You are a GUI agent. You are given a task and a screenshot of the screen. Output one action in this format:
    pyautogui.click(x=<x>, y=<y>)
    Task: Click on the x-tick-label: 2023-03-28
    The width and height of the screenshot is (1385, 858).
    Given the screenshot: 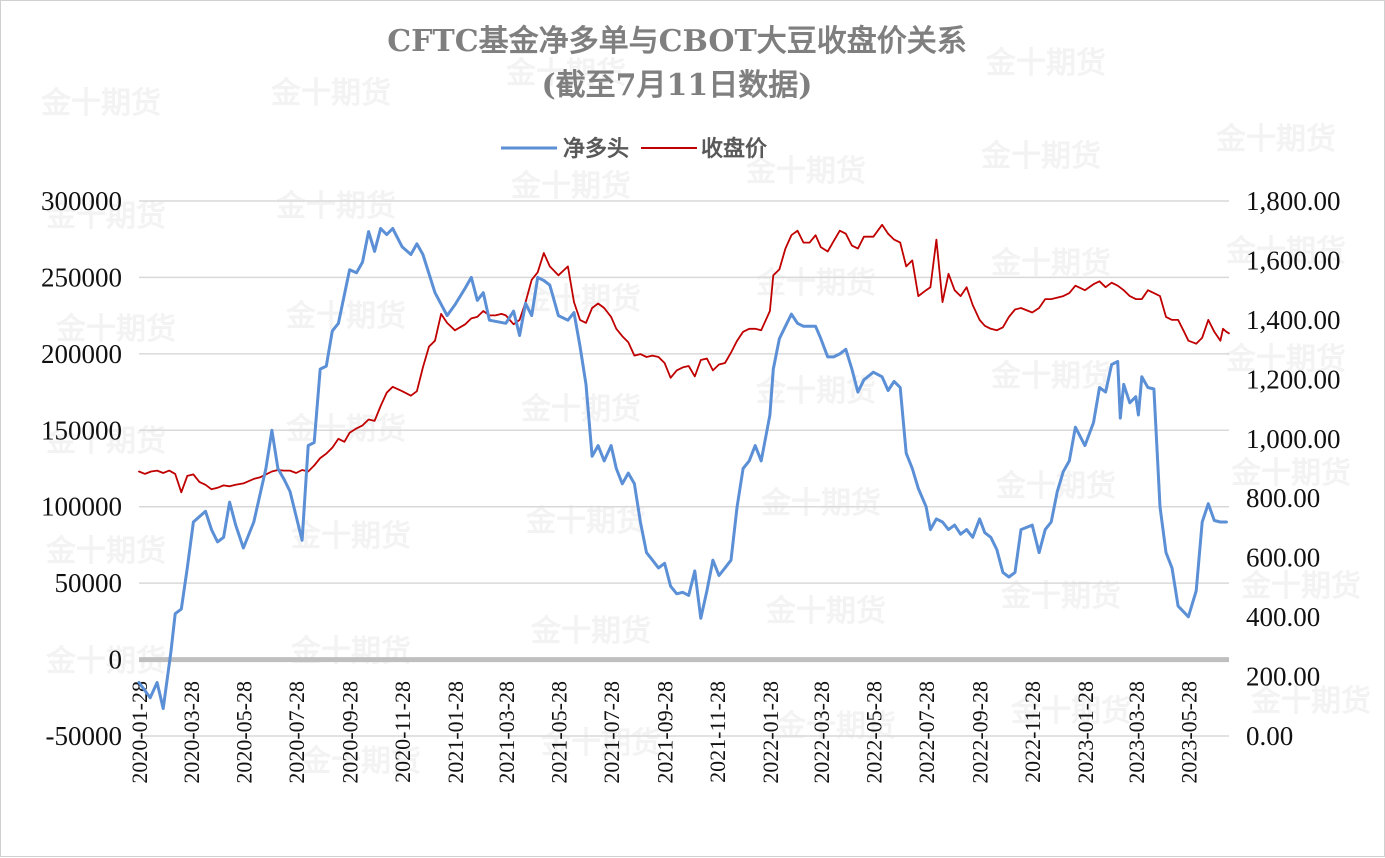 What is the action you would take?
    pyautogui.click(x=1136, y=732)
    